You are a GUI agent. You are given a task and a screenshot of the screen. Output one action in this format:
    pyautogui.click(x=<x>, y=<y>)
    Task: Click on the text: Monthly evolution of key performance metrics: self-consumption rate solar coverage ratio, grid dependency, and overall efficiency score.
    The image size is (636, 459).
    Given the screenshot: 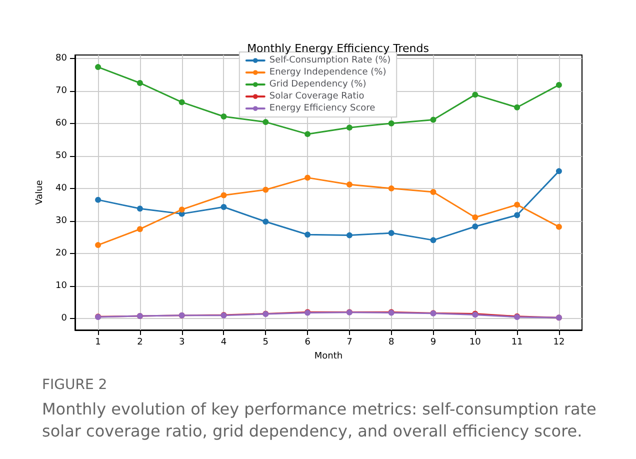 What is the action you would take?
    pyautogui.click(x=322, y=420)
    